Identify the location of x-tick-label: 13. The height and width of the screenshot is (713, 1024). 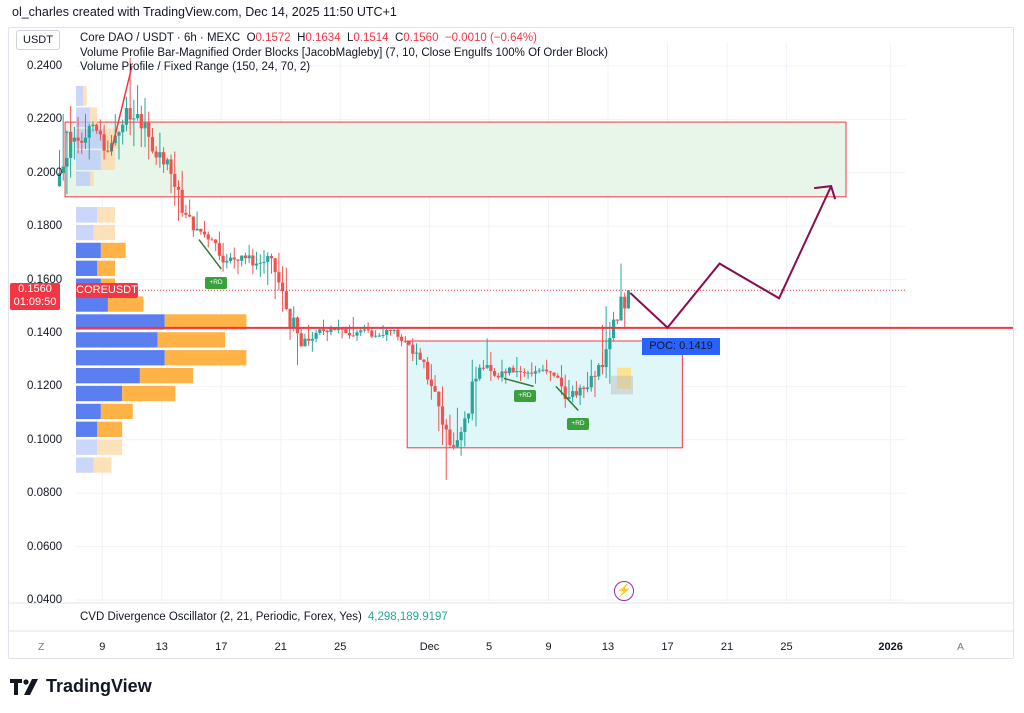
(161, 647).